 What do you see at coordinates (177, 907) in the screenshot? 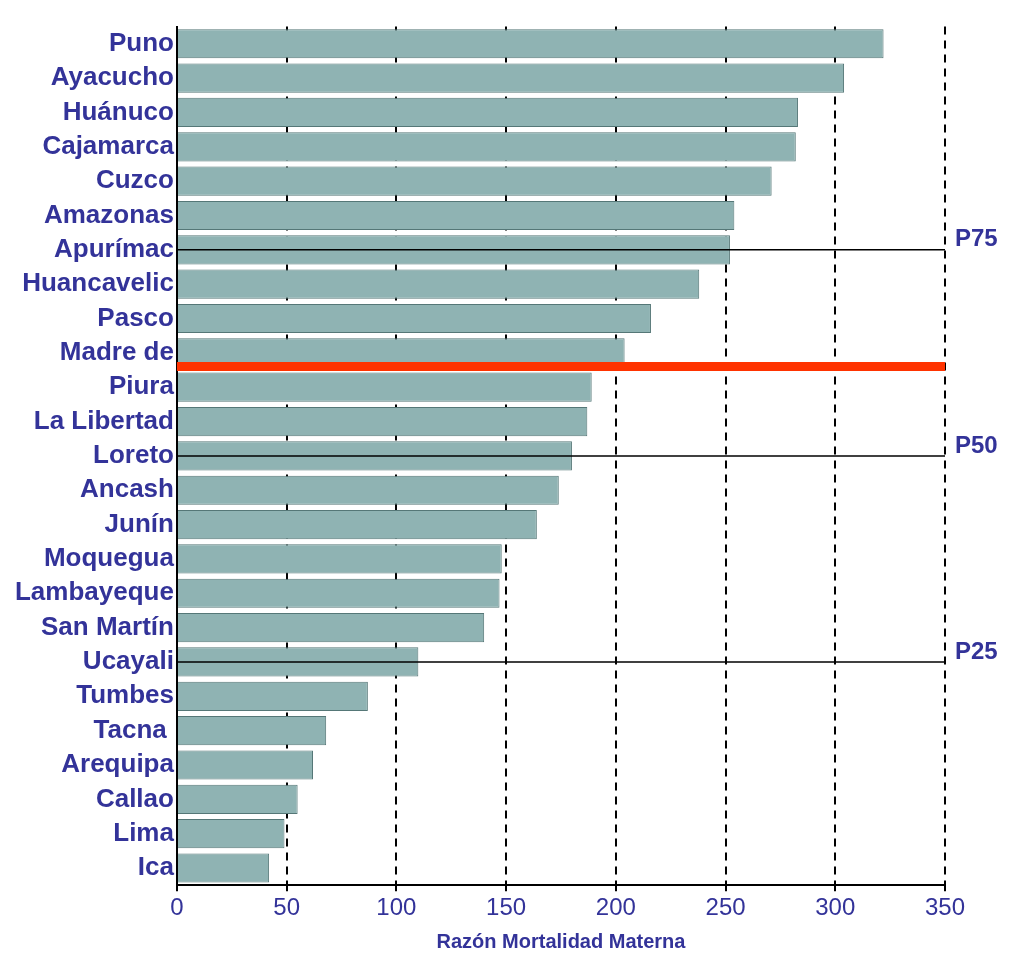
I see `x-tick-label: 0` at bounding box center [177, 907].